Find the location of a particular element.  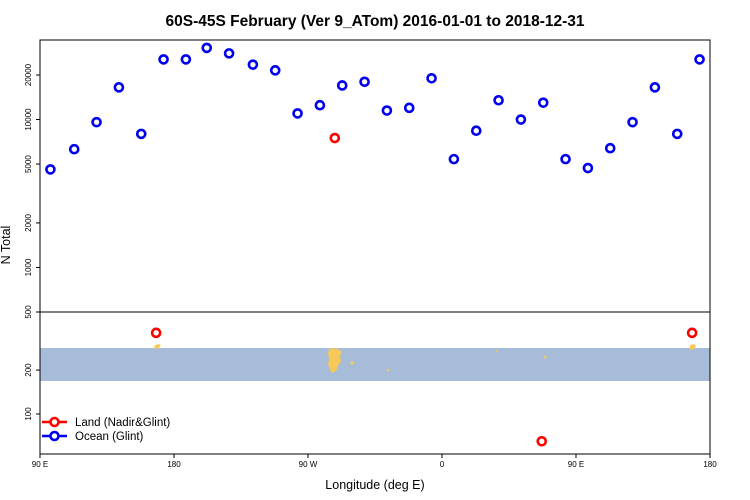

x-tick-label: 0 is located at coordinates (442, 464).